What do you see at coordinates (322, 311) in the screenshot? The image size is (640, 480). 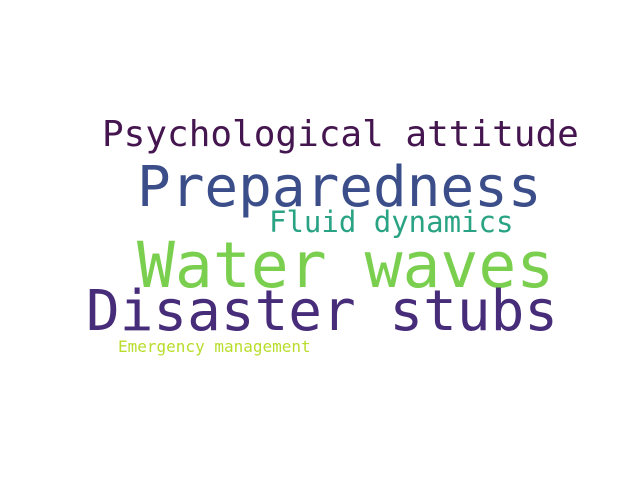 I see `word-disaster-stubs: Disaster stubs` at bounding box center [322, 311].